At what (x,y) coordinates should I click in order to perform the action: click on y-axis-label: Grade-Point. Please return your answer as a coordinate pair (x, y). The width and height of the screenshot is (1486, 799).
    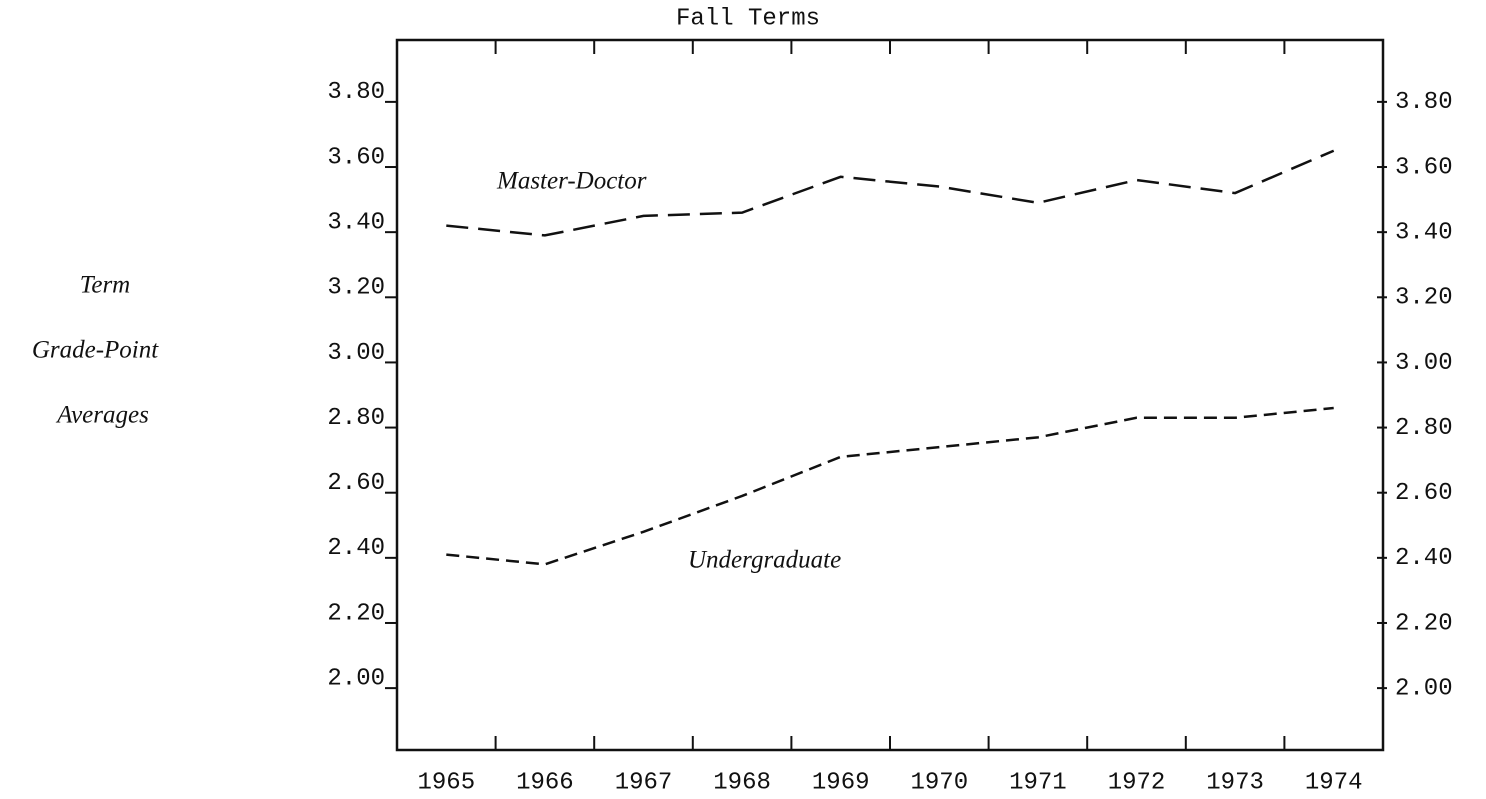
    Looking at the image, I should click on (95, 350).